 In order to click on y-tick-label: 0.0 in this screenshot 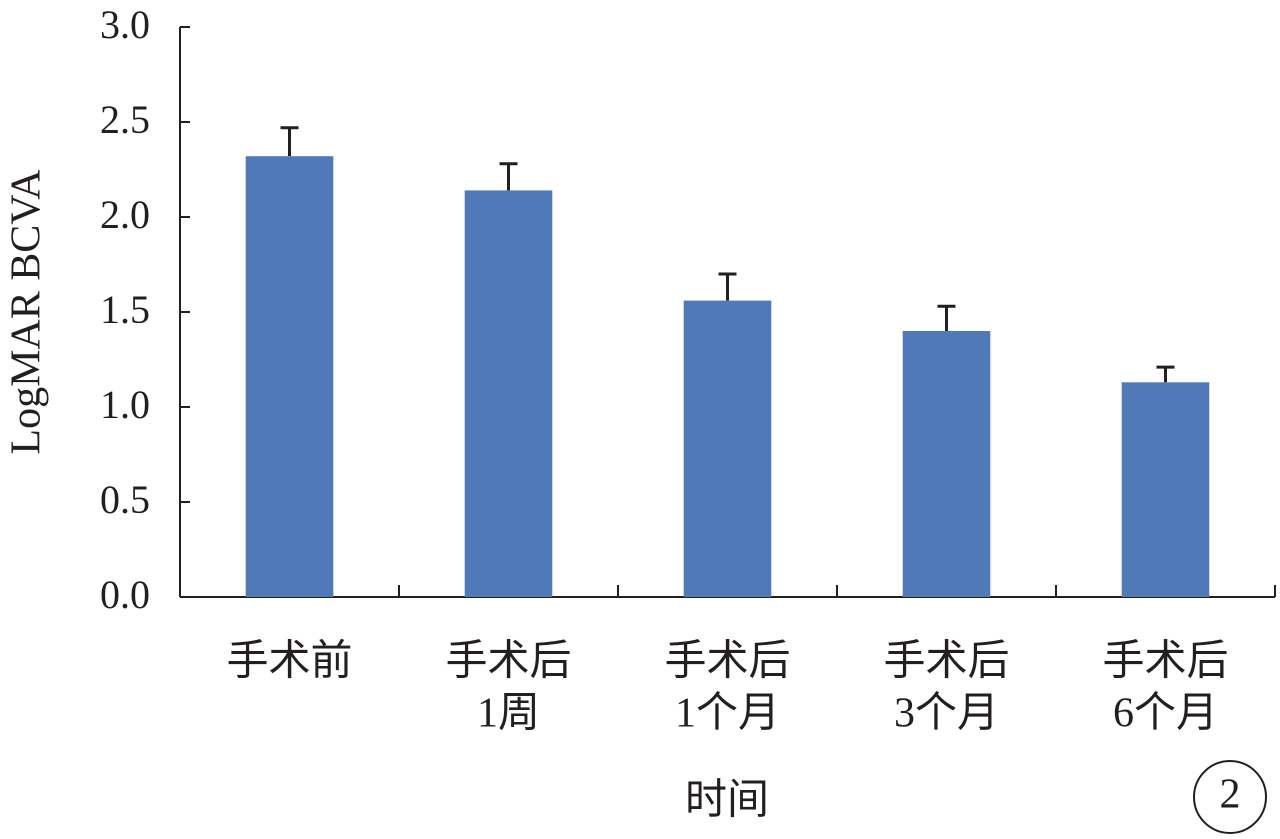, I will do `click(125, 594)`.